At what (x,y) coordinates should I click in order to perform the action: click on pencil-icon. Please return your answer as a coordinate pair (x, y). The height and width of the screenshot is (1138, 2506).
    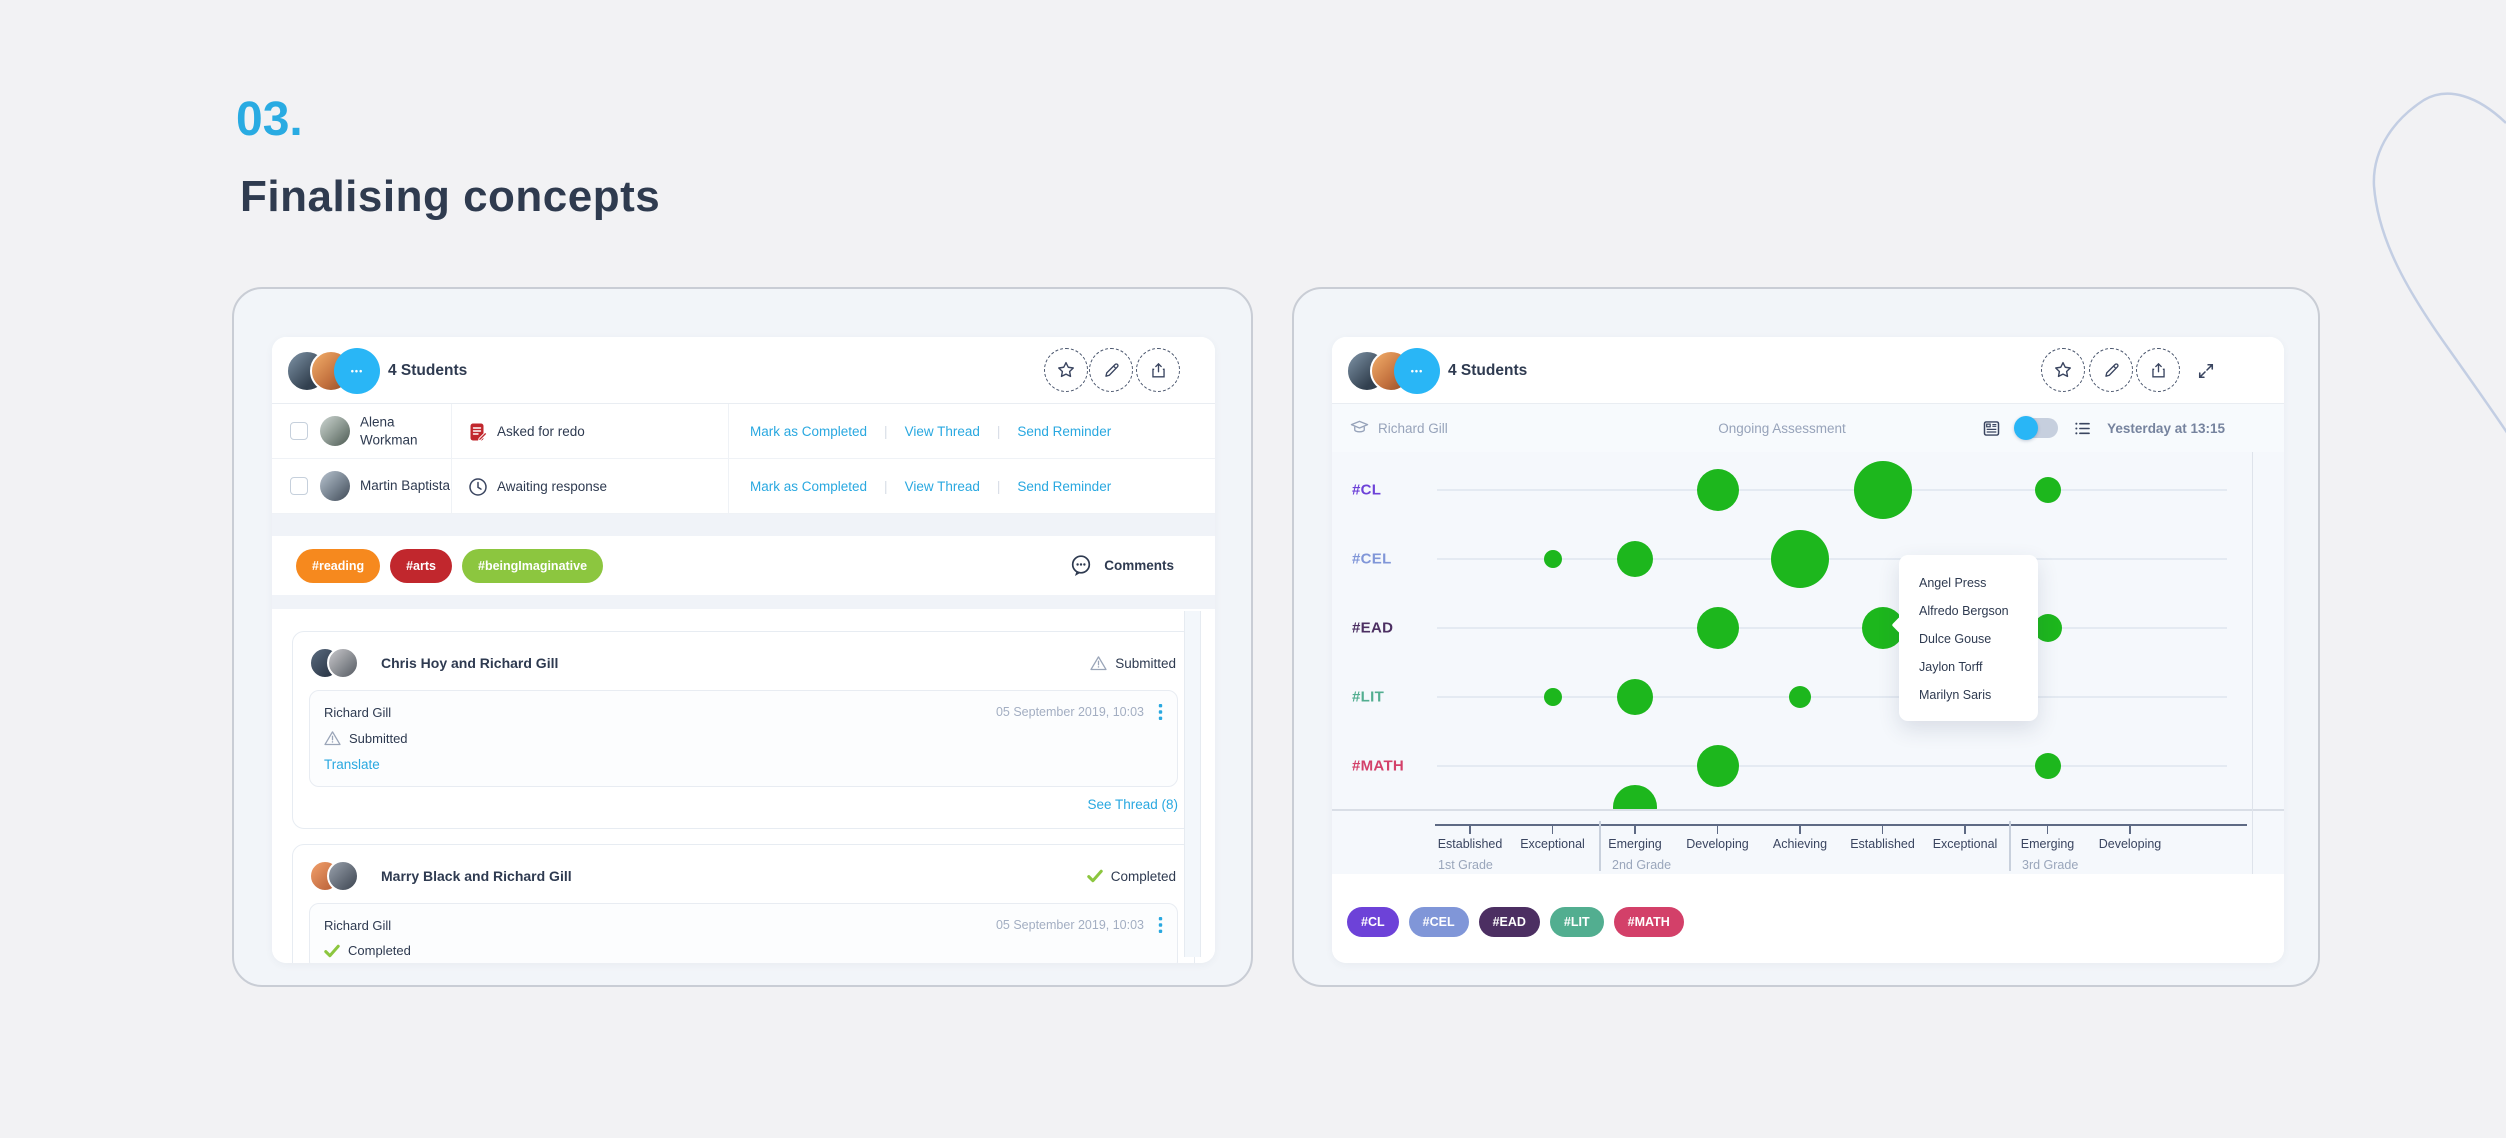
    Looking at the image, I should click on (2111, 369).